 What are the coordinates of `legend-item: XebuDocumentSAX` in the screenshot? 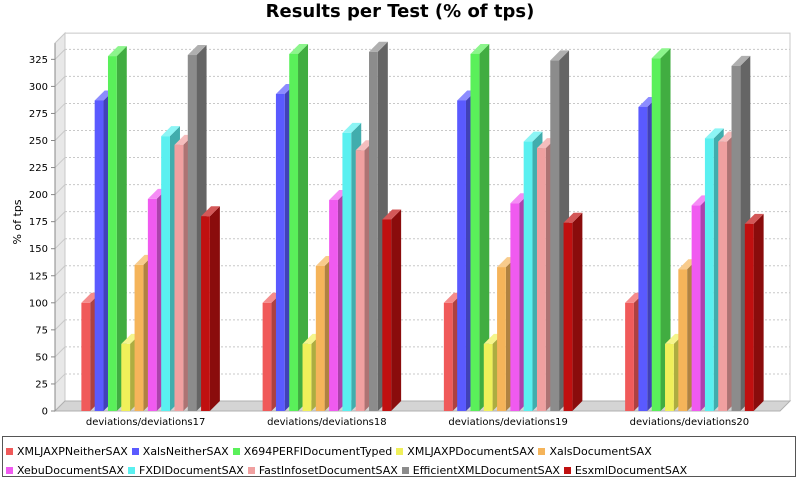 It's located at (65, 471).